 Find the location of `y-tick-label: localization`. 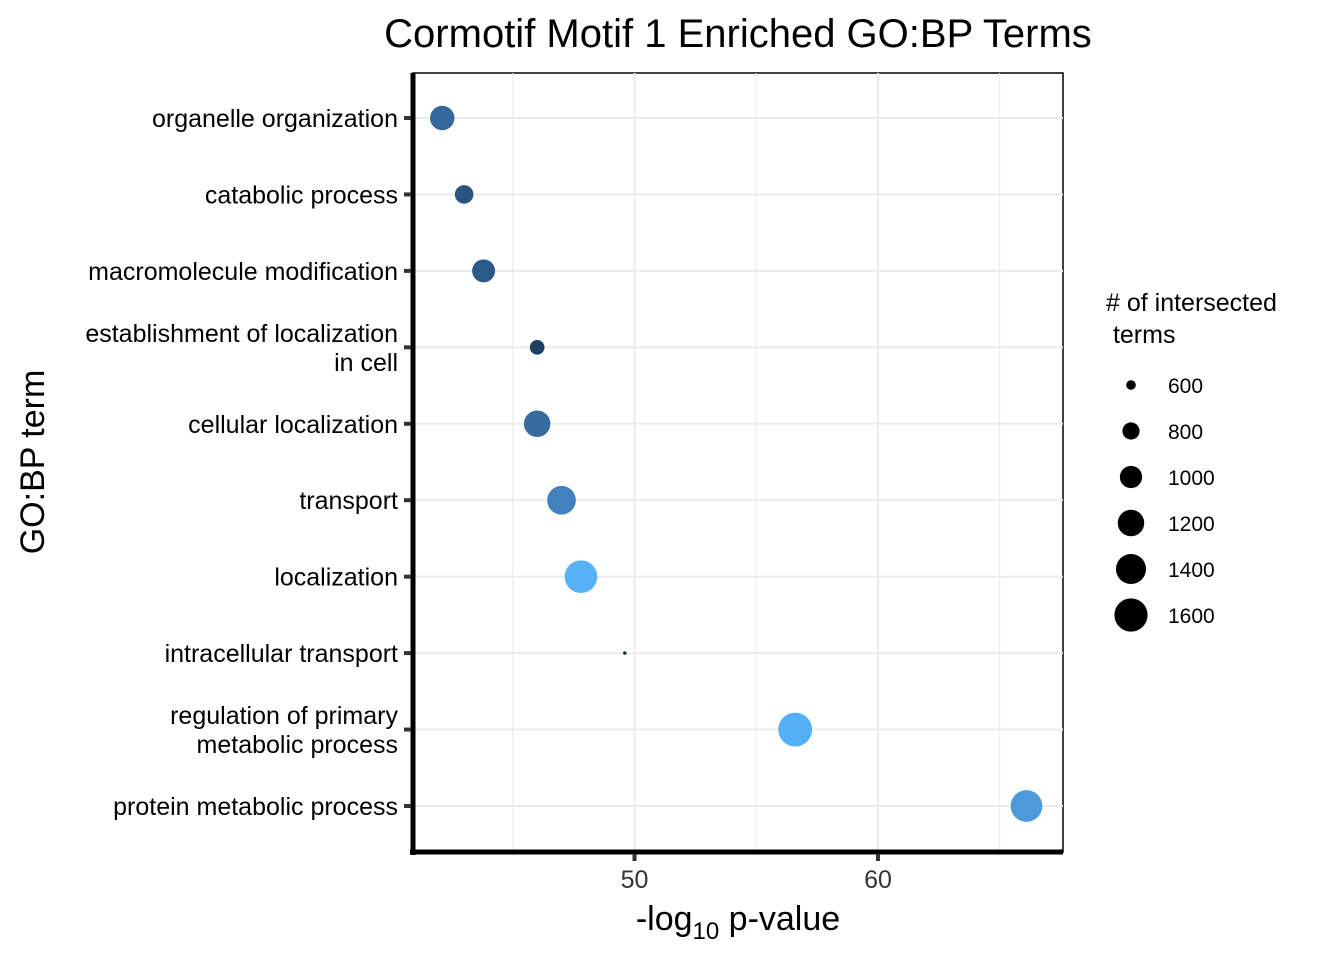

y-tick-label: localization is located at coordinates (336, 578).